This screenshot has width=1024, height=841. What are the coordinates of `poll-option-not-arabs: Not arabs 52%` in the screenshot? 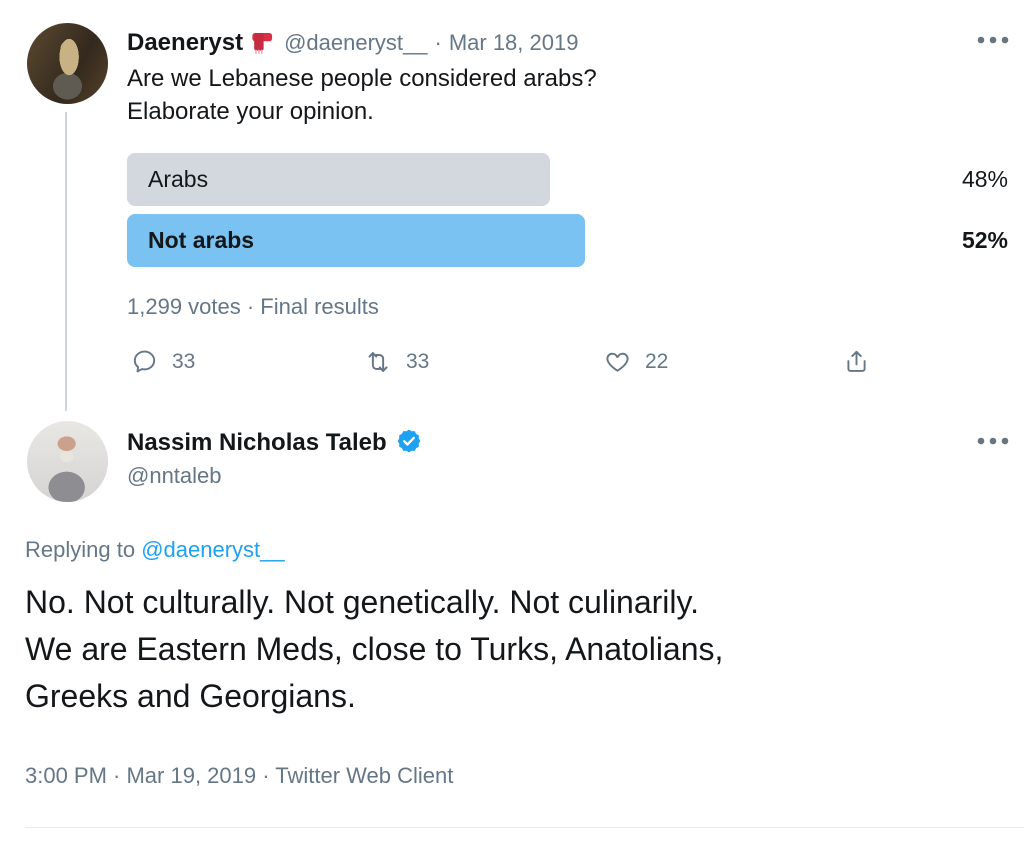 It's located at (567, 240).